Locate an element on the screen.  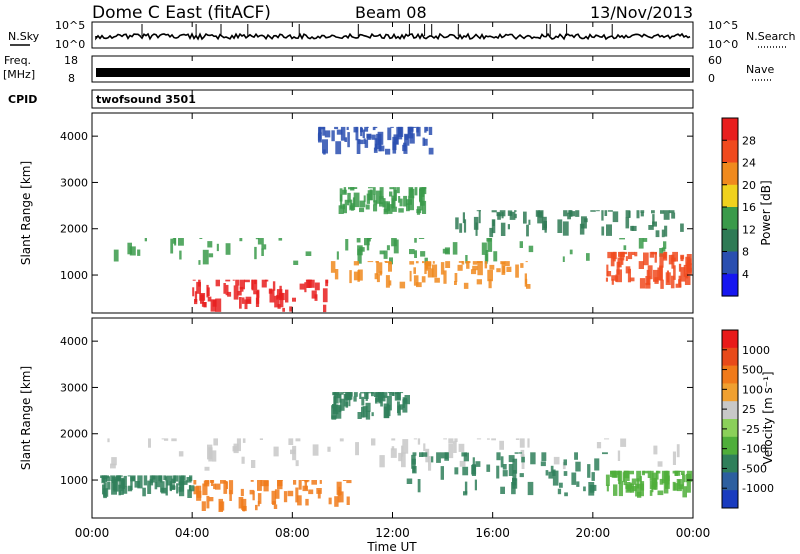
velocity-colorbar-tick-label: -100 is located at coordinates (754, 449).